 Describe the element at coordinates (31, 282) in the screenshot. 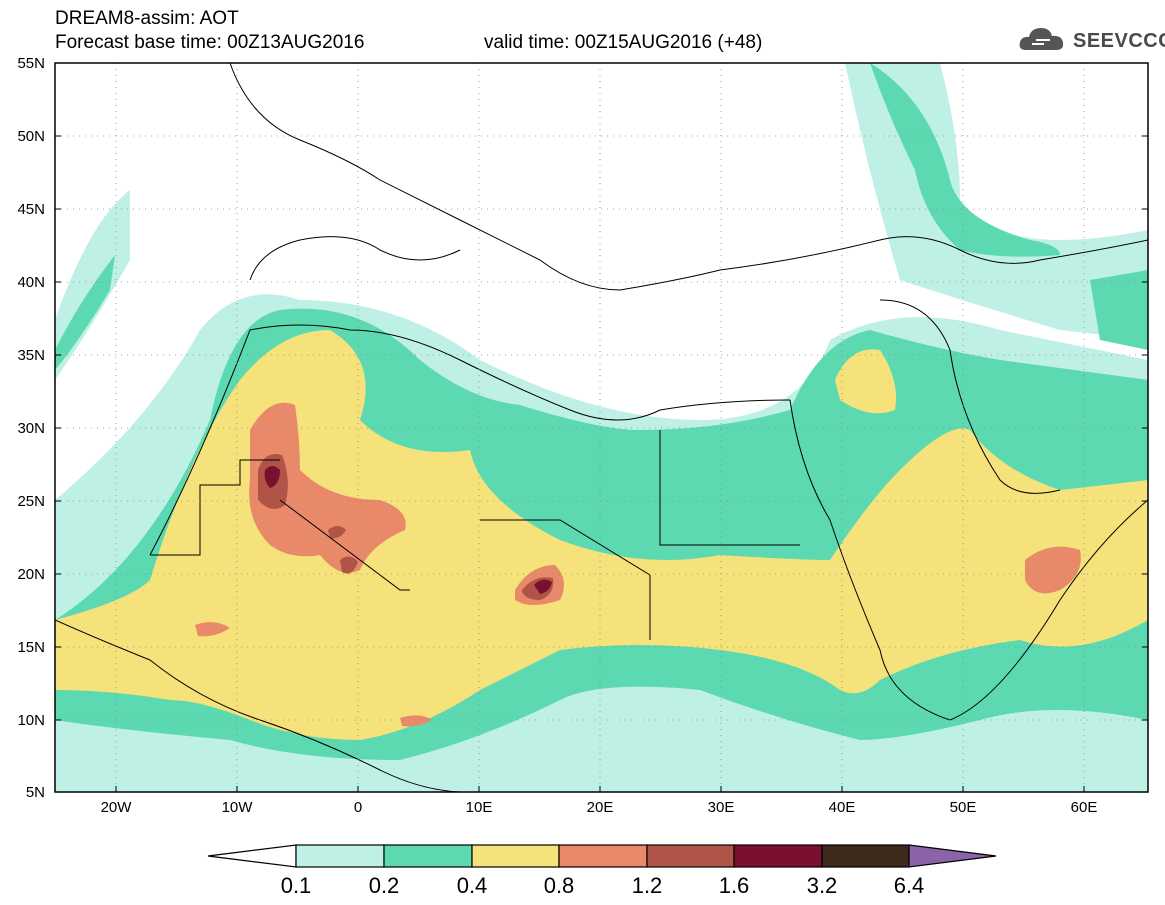

I see `lat-label: 40N` at that location.